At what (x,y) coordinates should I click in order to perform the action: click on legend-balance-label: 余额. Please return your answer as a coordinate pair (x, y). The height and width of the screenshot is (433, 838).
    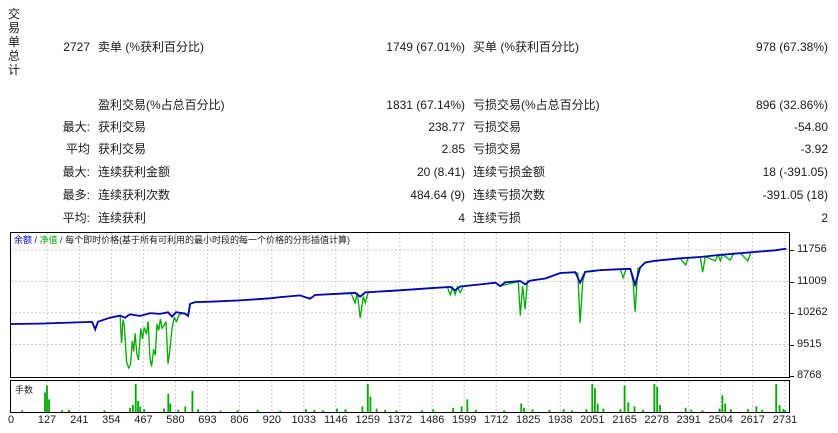
    Looking at the image, I should click on (23, 240).